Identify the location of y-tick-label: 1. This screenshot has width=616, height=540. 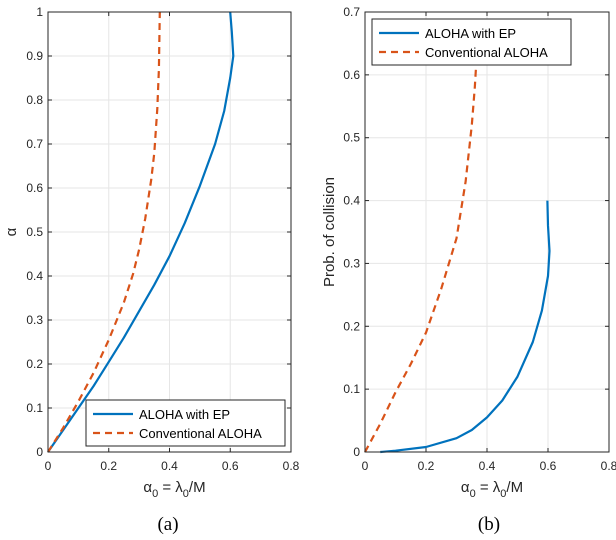
(39, 12).